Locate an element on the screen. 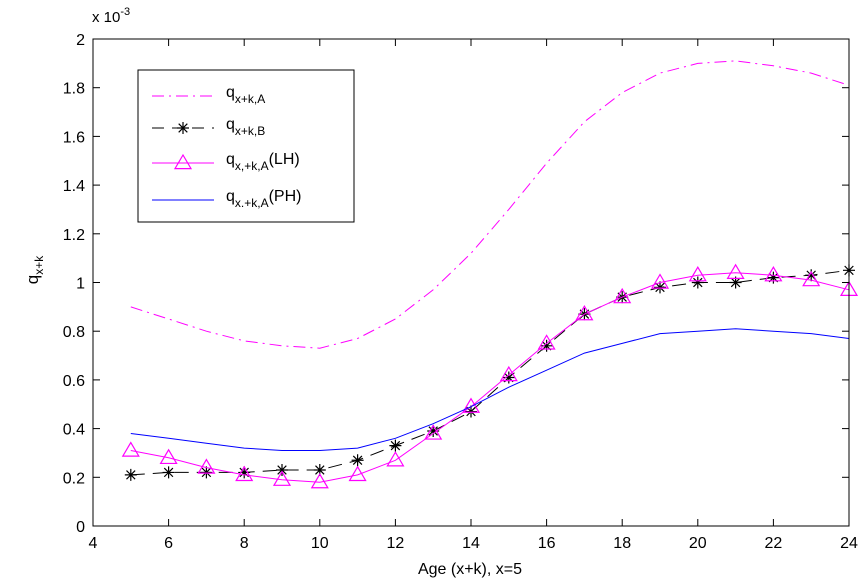  x-tick-label: 10 is located at coordinates (320, 543).